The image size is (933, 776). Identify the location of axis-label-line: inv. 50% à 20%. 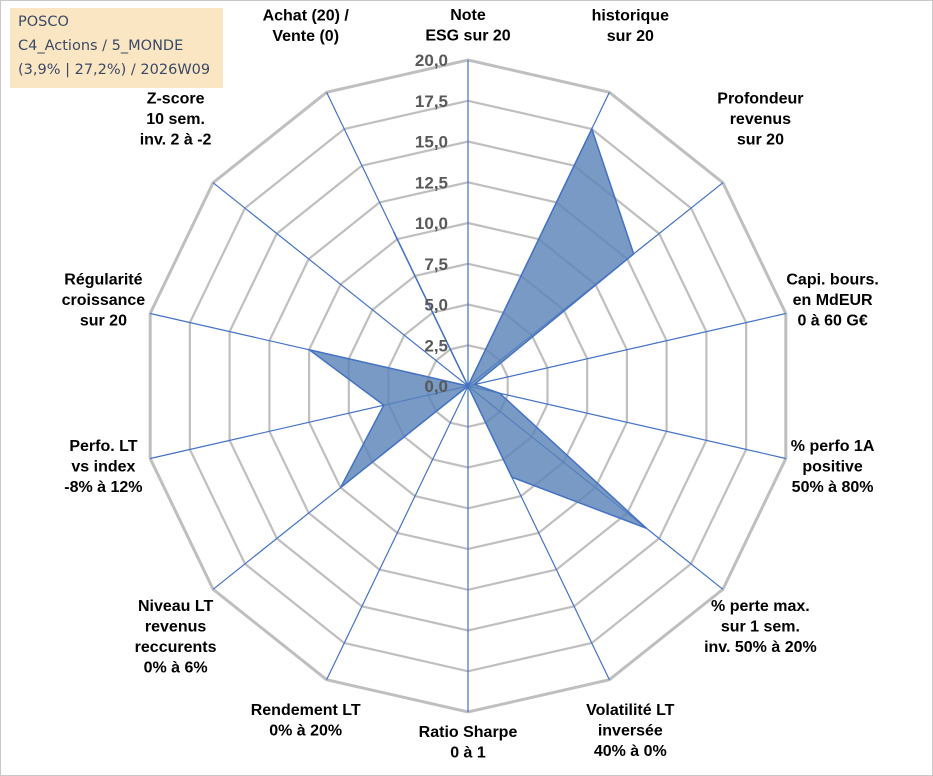
(760, 647).